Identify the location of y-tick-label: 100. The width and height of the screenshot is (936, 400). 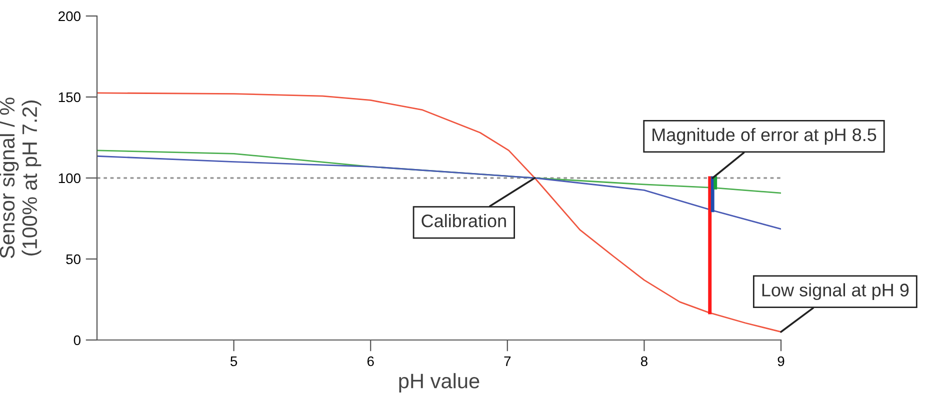
(69, 178).